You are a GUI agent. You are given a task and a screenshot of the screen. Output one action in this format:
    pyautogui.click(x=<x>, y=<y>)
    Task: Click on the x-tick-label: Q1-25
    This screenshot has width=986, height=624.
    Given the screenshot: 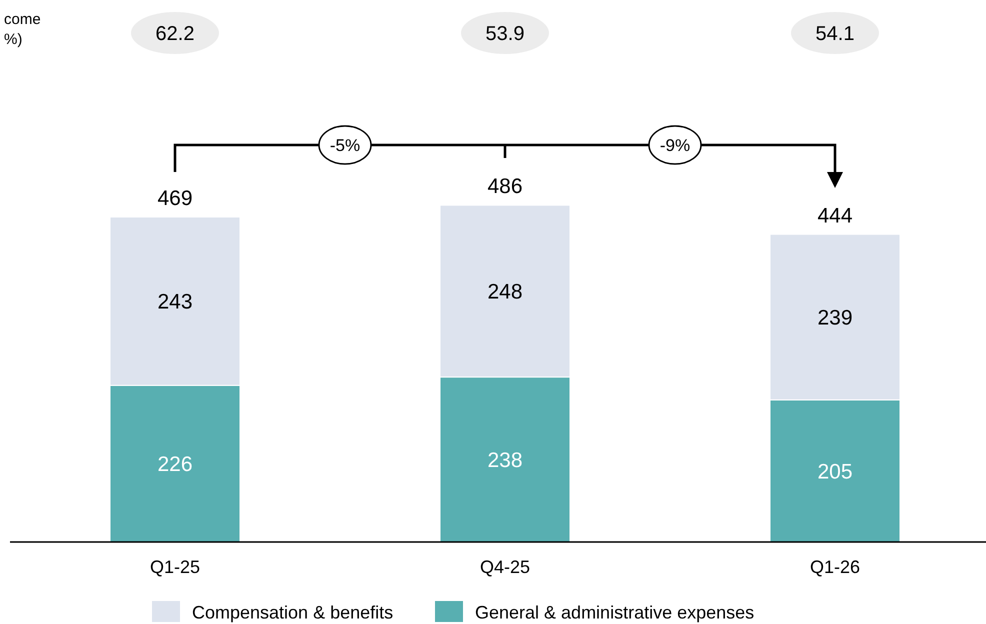 What is the action you would take?
    pyautogui.click(x=175, y=567)
    